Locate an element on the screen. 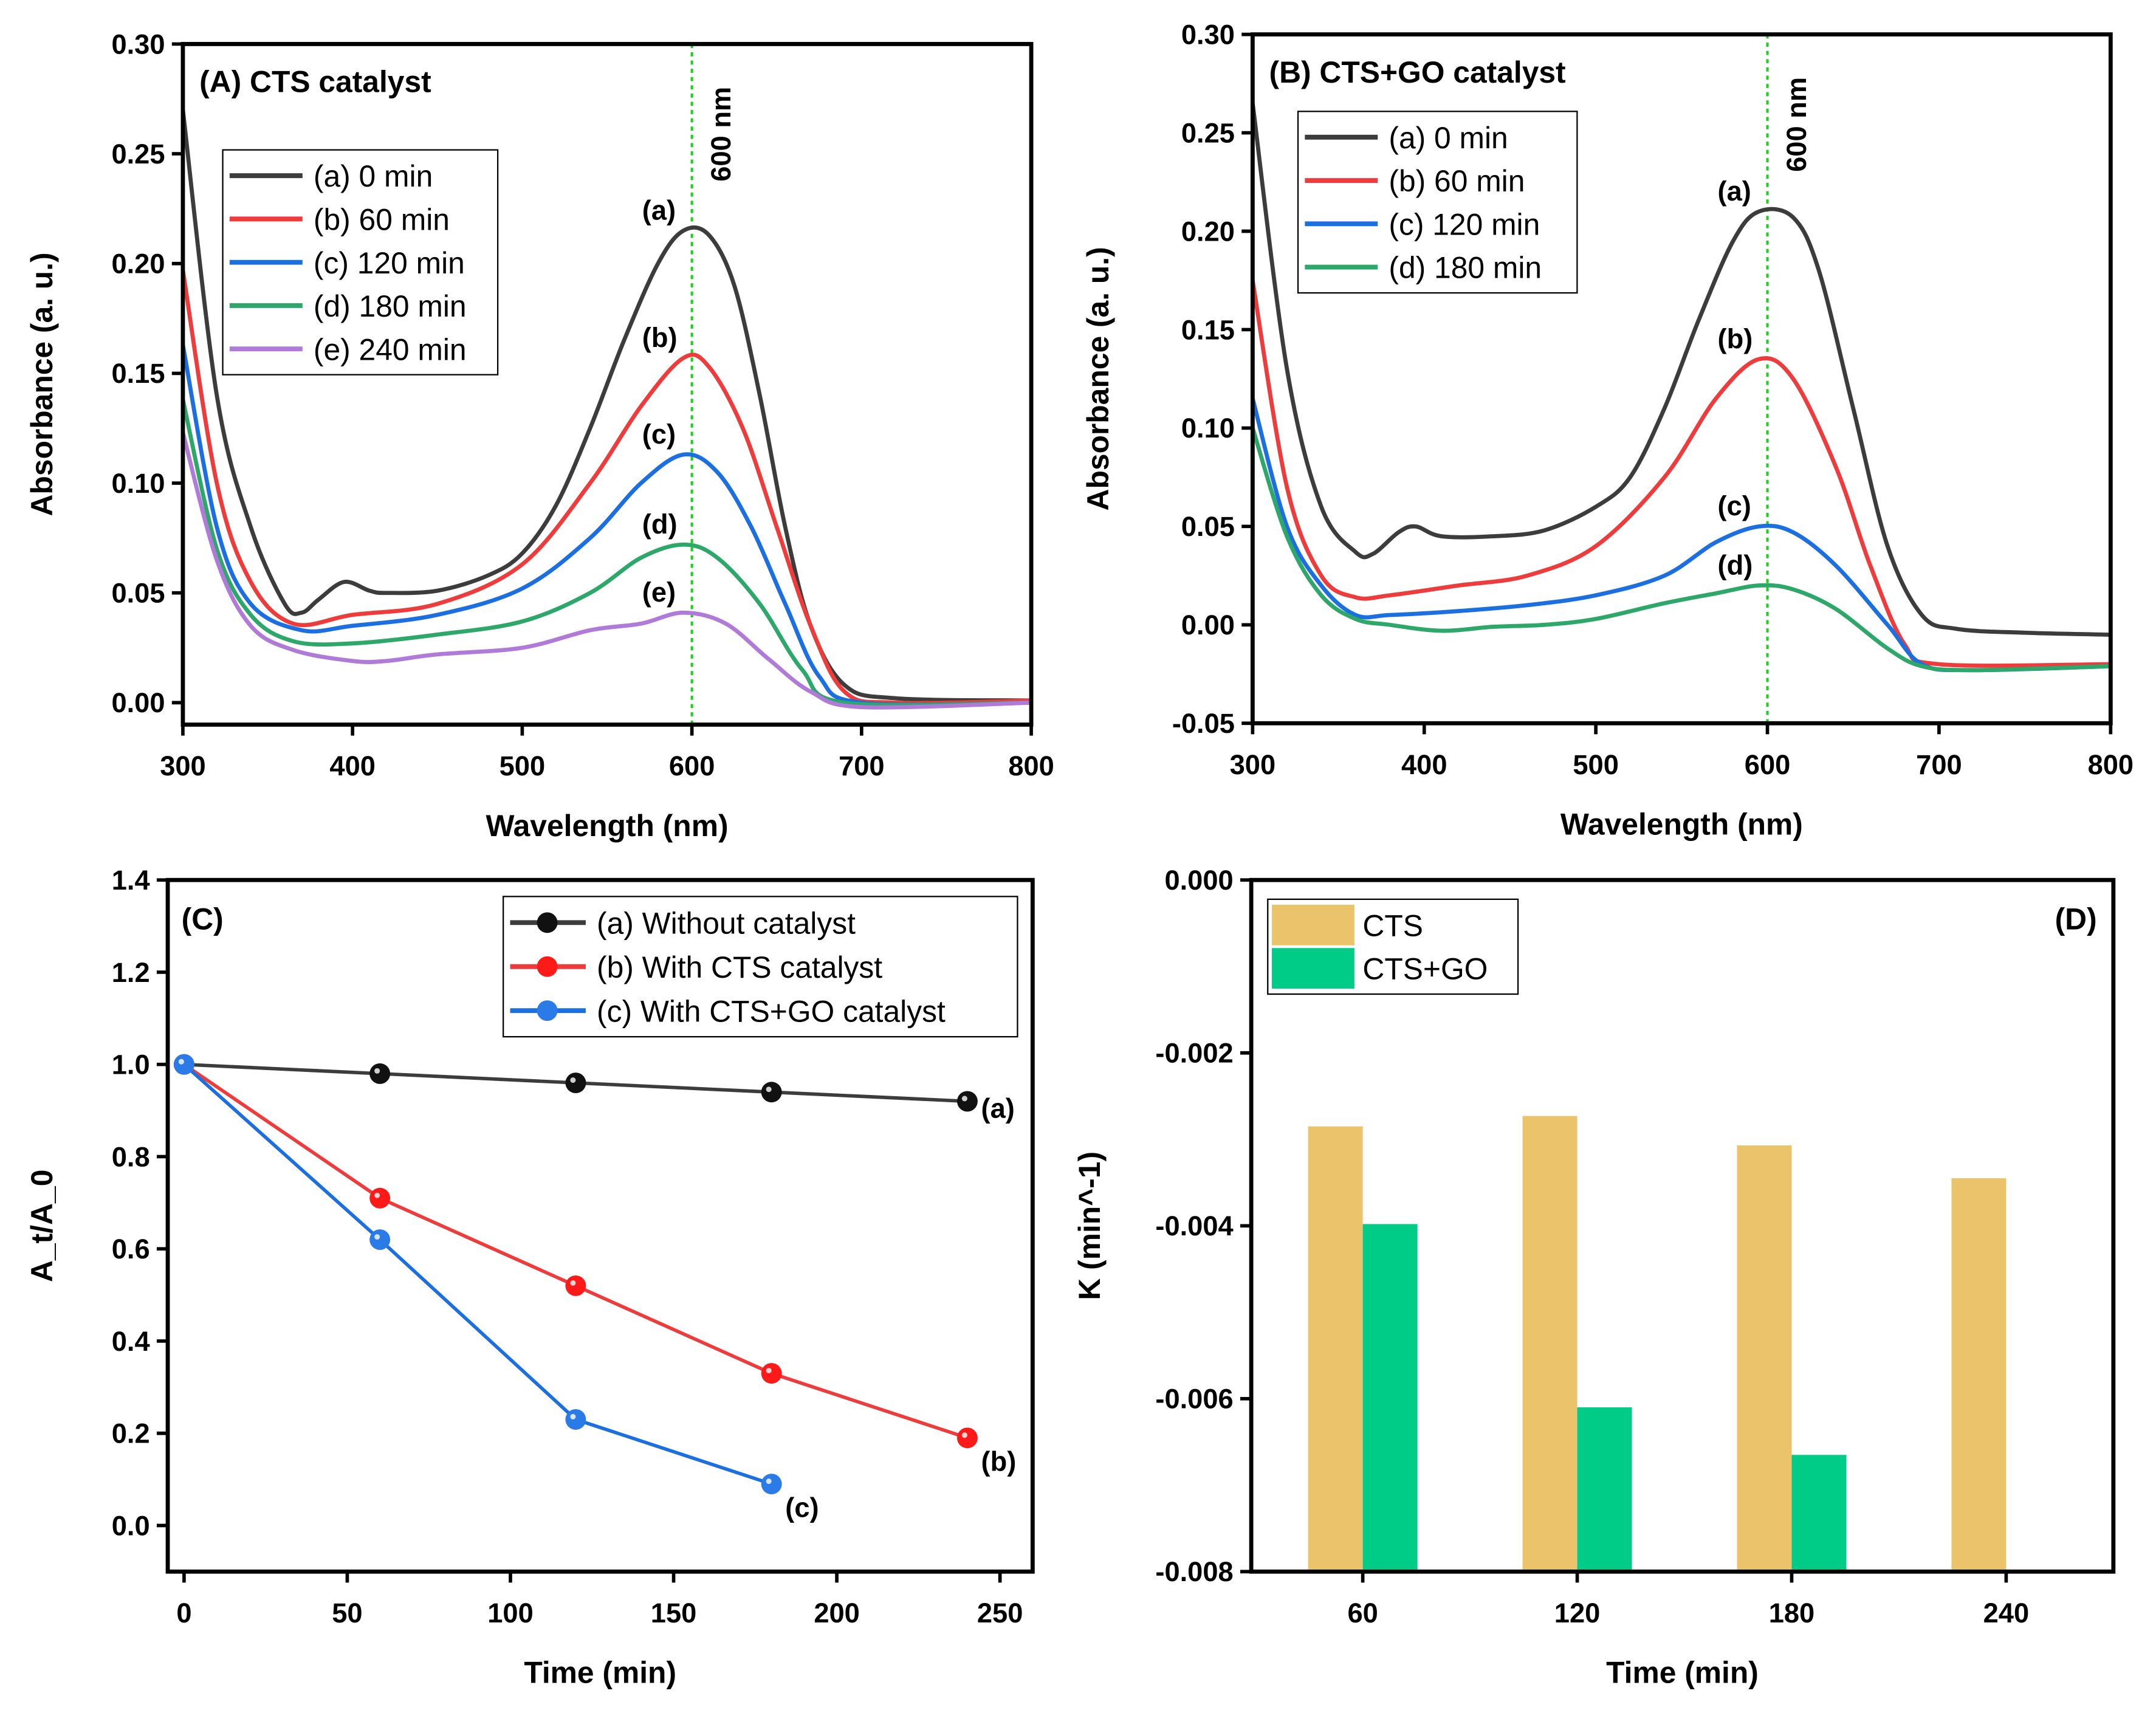  series-line-(e) is located at coordinates (607, 571).